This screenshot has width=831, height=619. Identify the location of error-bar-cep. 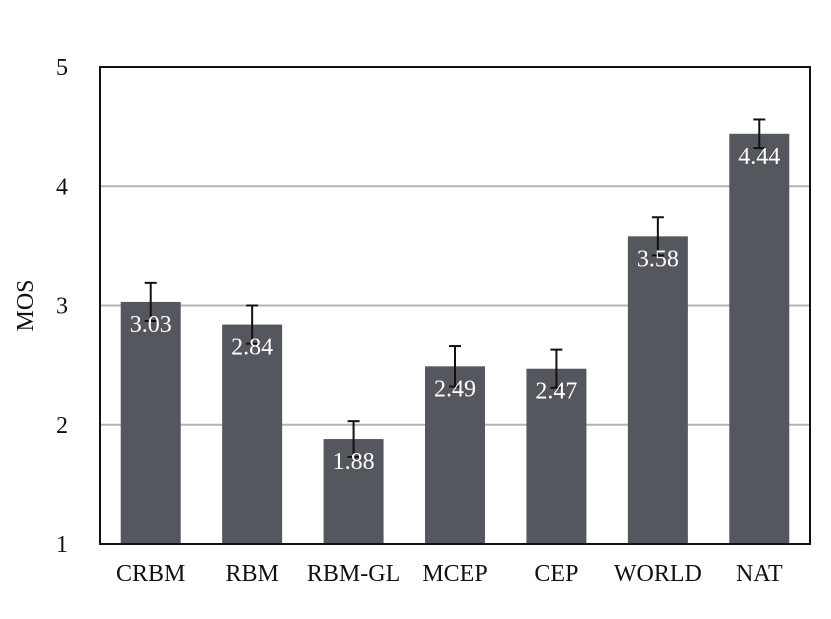
(556, 368).